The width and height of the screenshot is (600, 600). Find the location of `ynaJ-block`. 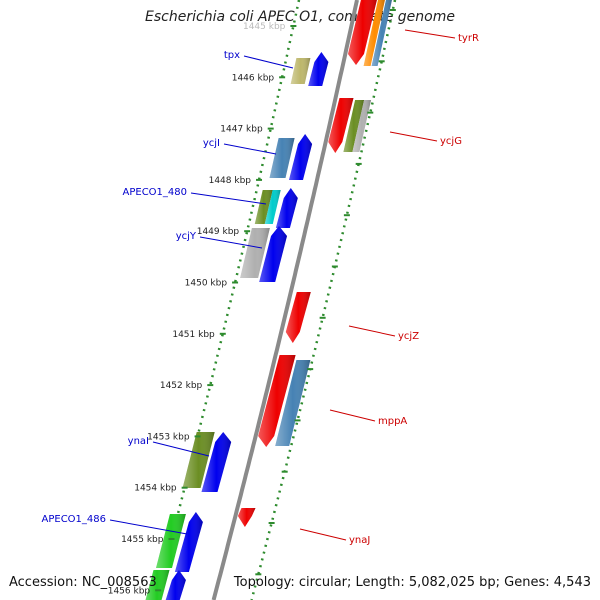

ynaJ-block is located at coordinates (246, 517).